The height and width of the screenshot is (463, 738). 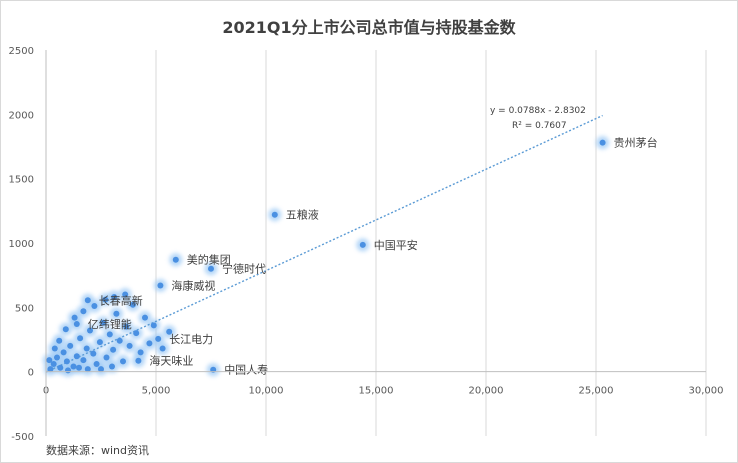 What do you see at coordinates (21, 244) in the screenshot?
I see `y-tick-label: 1000` at bounding box center [21, 244].